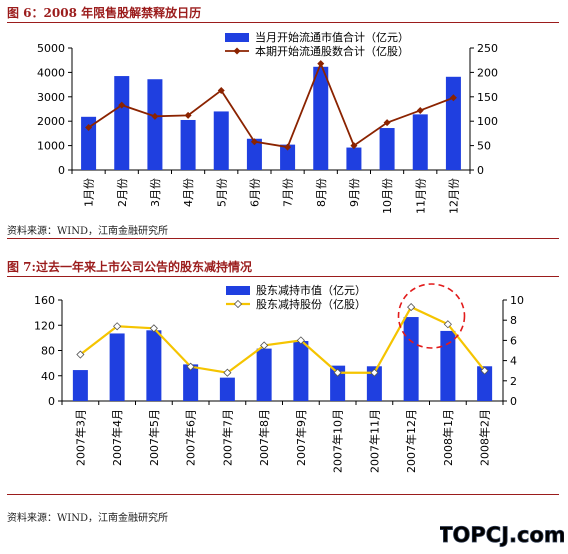 Image resolution: width=568 pixels, height=554 pixels. Describe the element at coordinates (51, 48) in the screenshot. I see `c1-left-tick-label: 5000` at that location.